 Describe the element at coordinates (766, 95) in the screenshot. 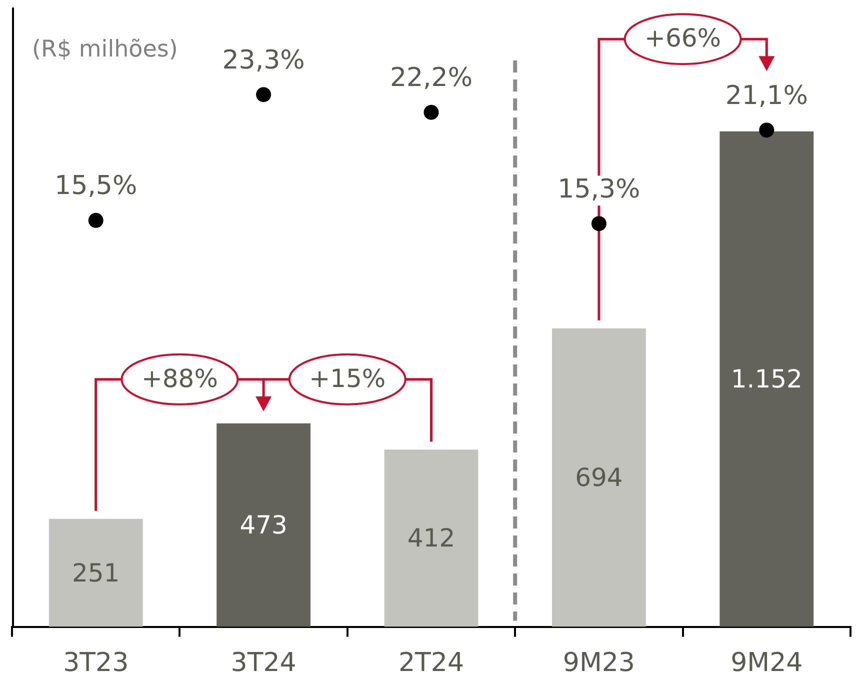

I see `data-label: 21,1%` at that location.